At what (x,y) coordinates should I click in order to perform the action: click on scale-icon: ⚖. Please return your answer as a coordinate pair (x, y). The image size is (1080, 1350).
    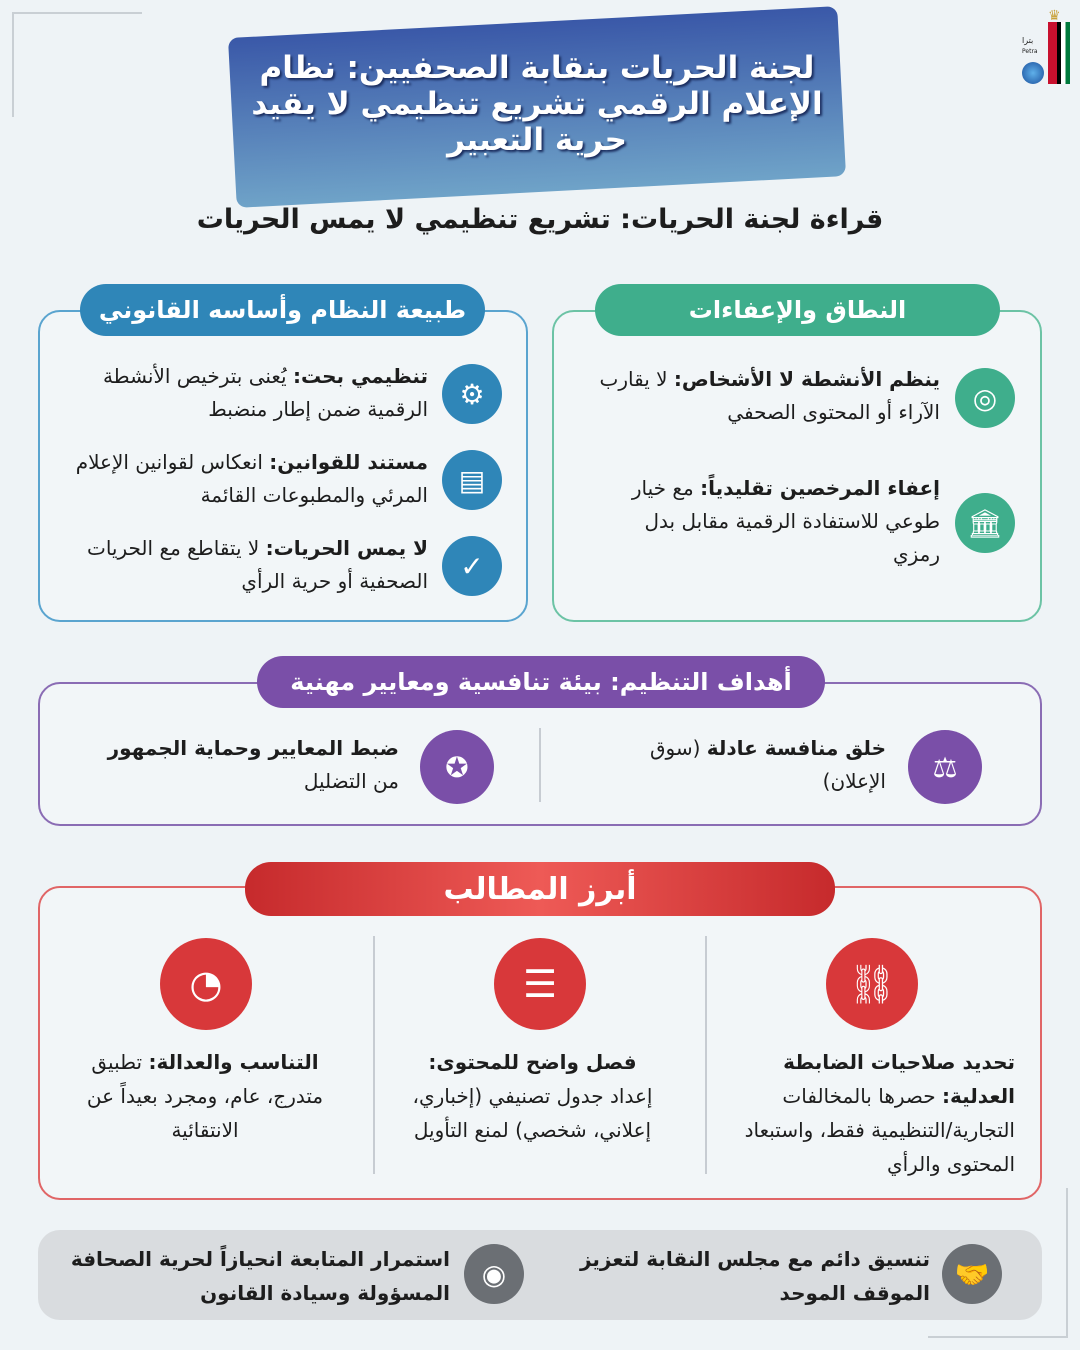
    Looking at the image, I should click on (945, 767).